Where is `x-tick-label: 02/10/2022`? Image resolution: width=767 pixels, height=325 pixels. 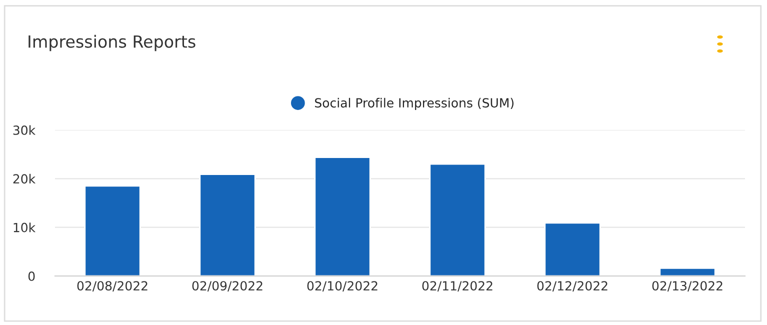 x-tick-label: 02/10/2022 is located at coordinates (342, 286).